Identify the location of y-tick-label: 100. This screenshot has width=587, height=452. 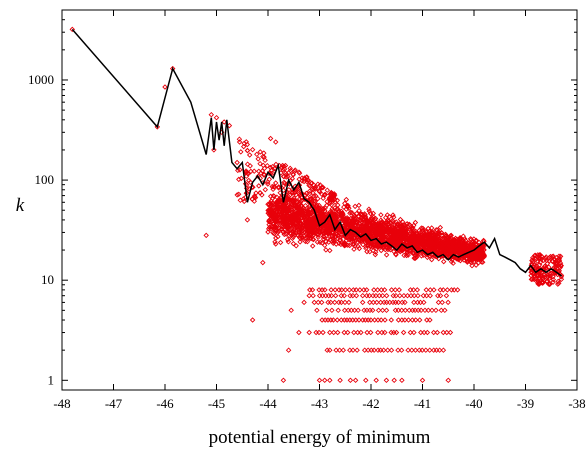
(45, 179).